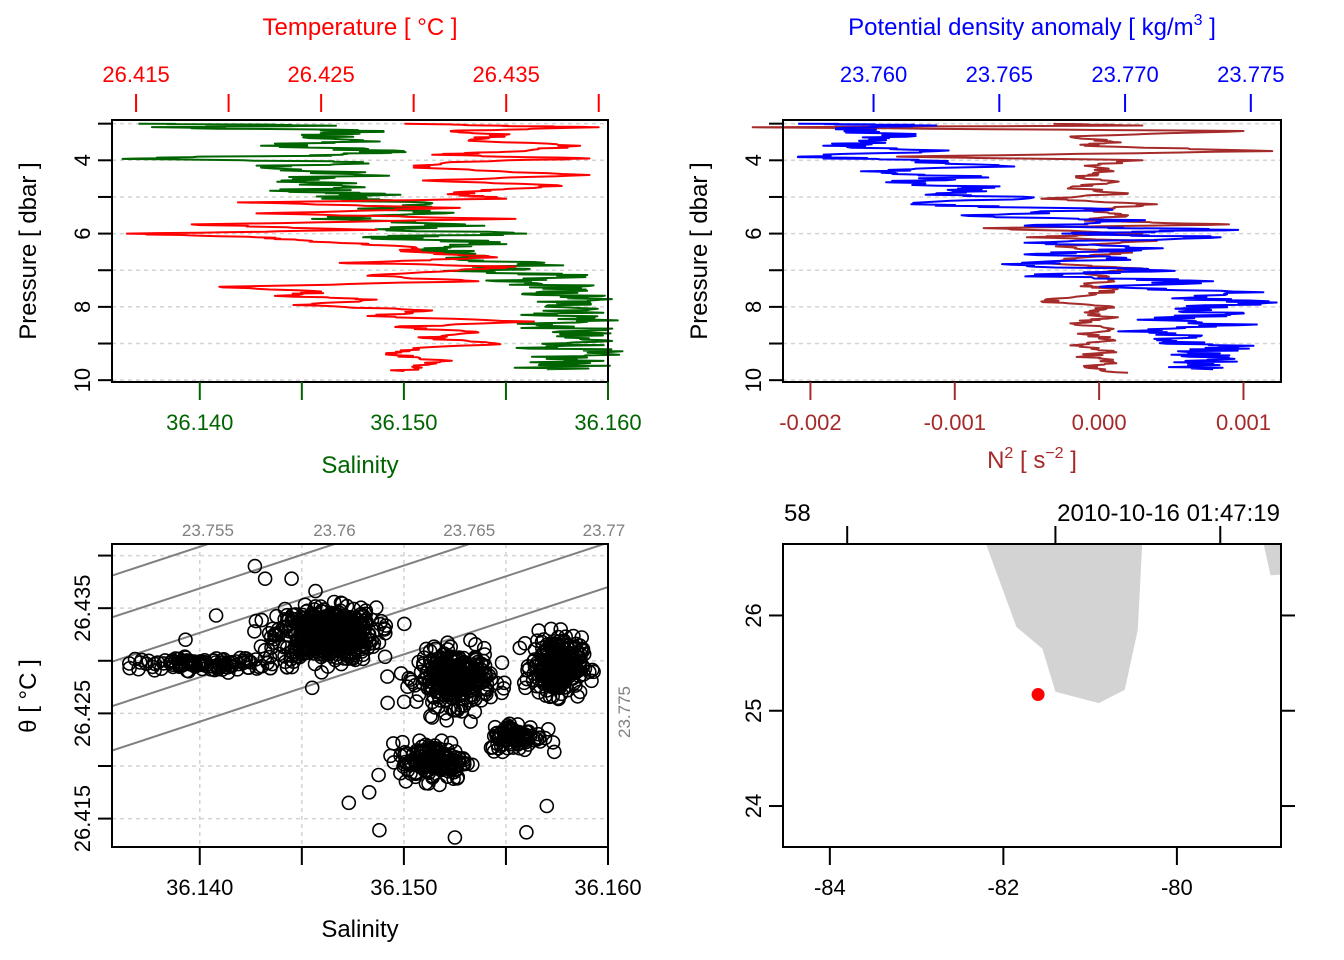 This screenshot has width=1344, height=960. I want to click on land-polygon, so click(1272, 560).